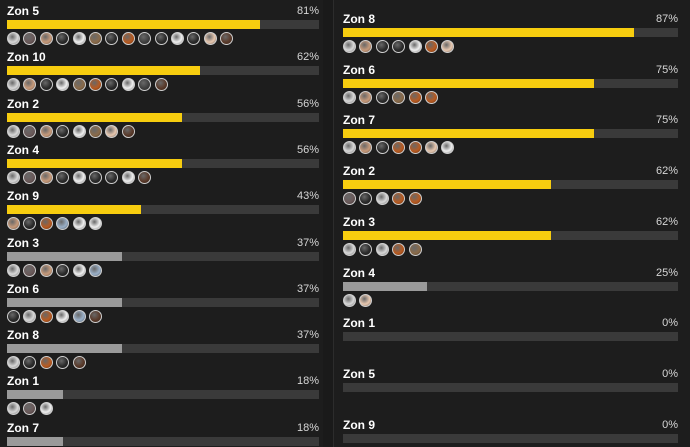 This screenshot has width=690, height=447. What do you see at coordinates (512, 136) in the screenshot?
I see `zone-row: Zon 7 75%` at bounding box center [512, 136].